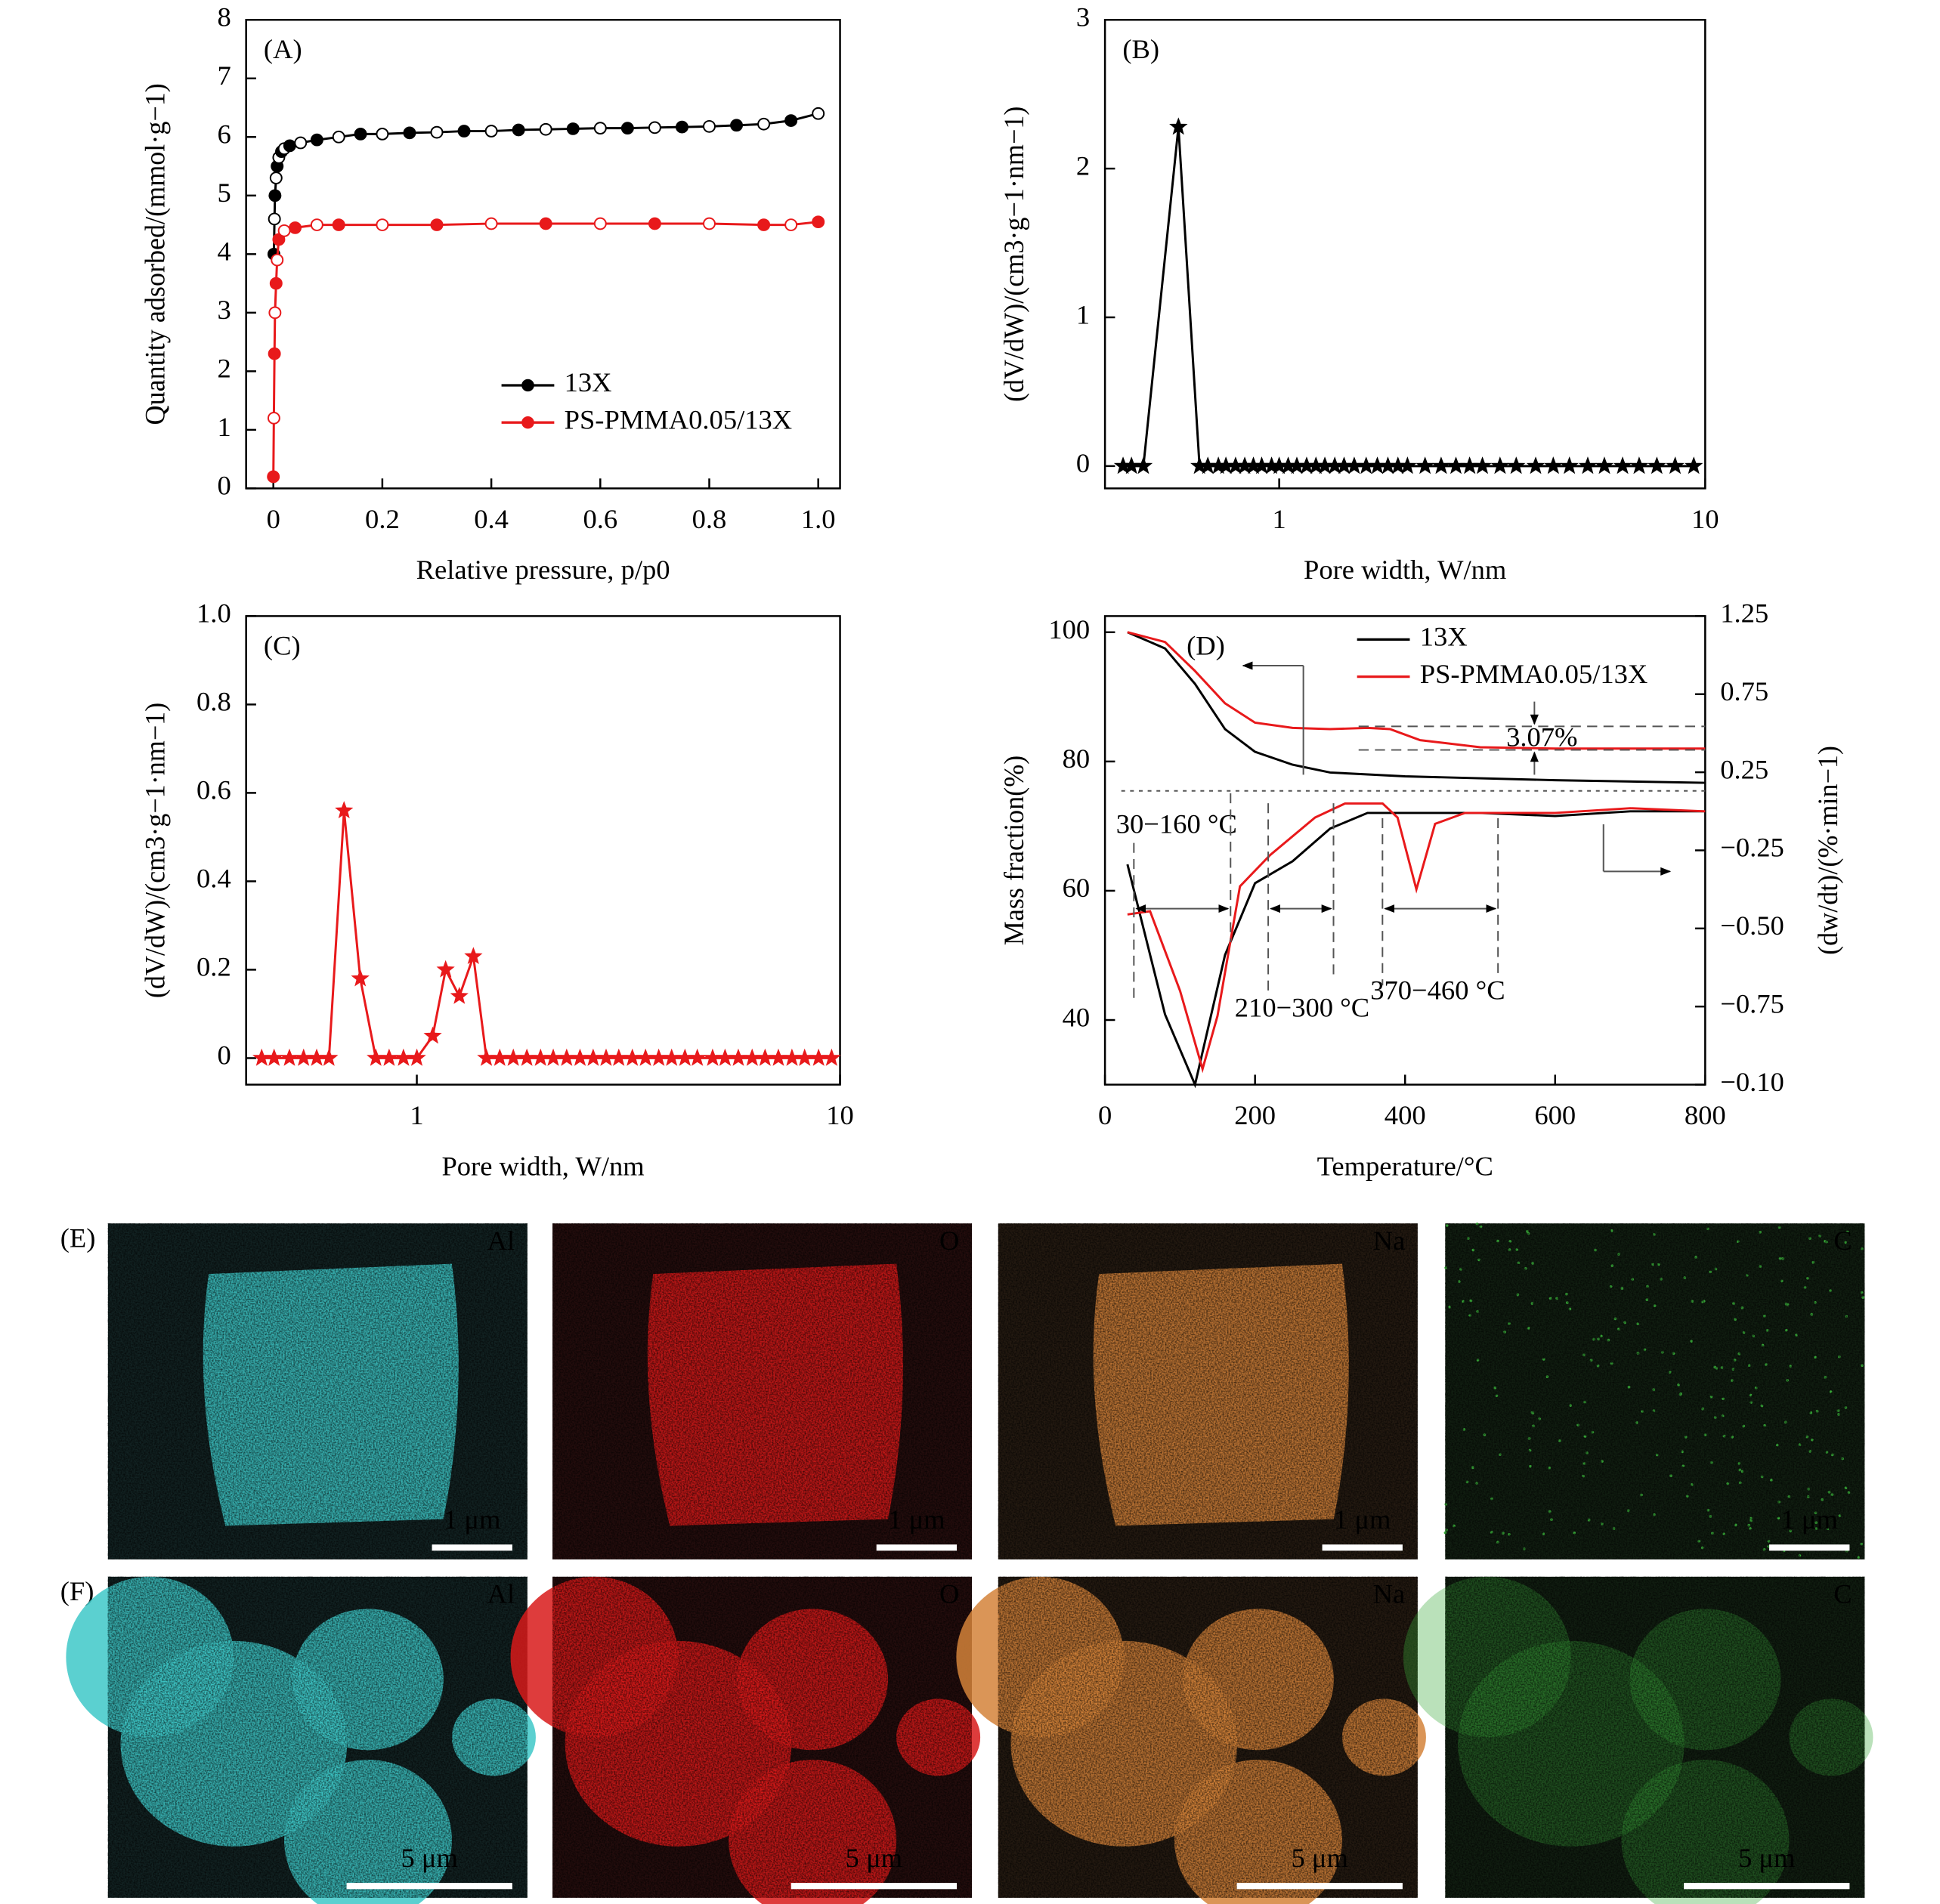 The image size is (1940, 1904). What do you see at coordinates (1077, 888) in the screenshot?
I see `y-tick-label: 60` at bounding box center [1077, 888].